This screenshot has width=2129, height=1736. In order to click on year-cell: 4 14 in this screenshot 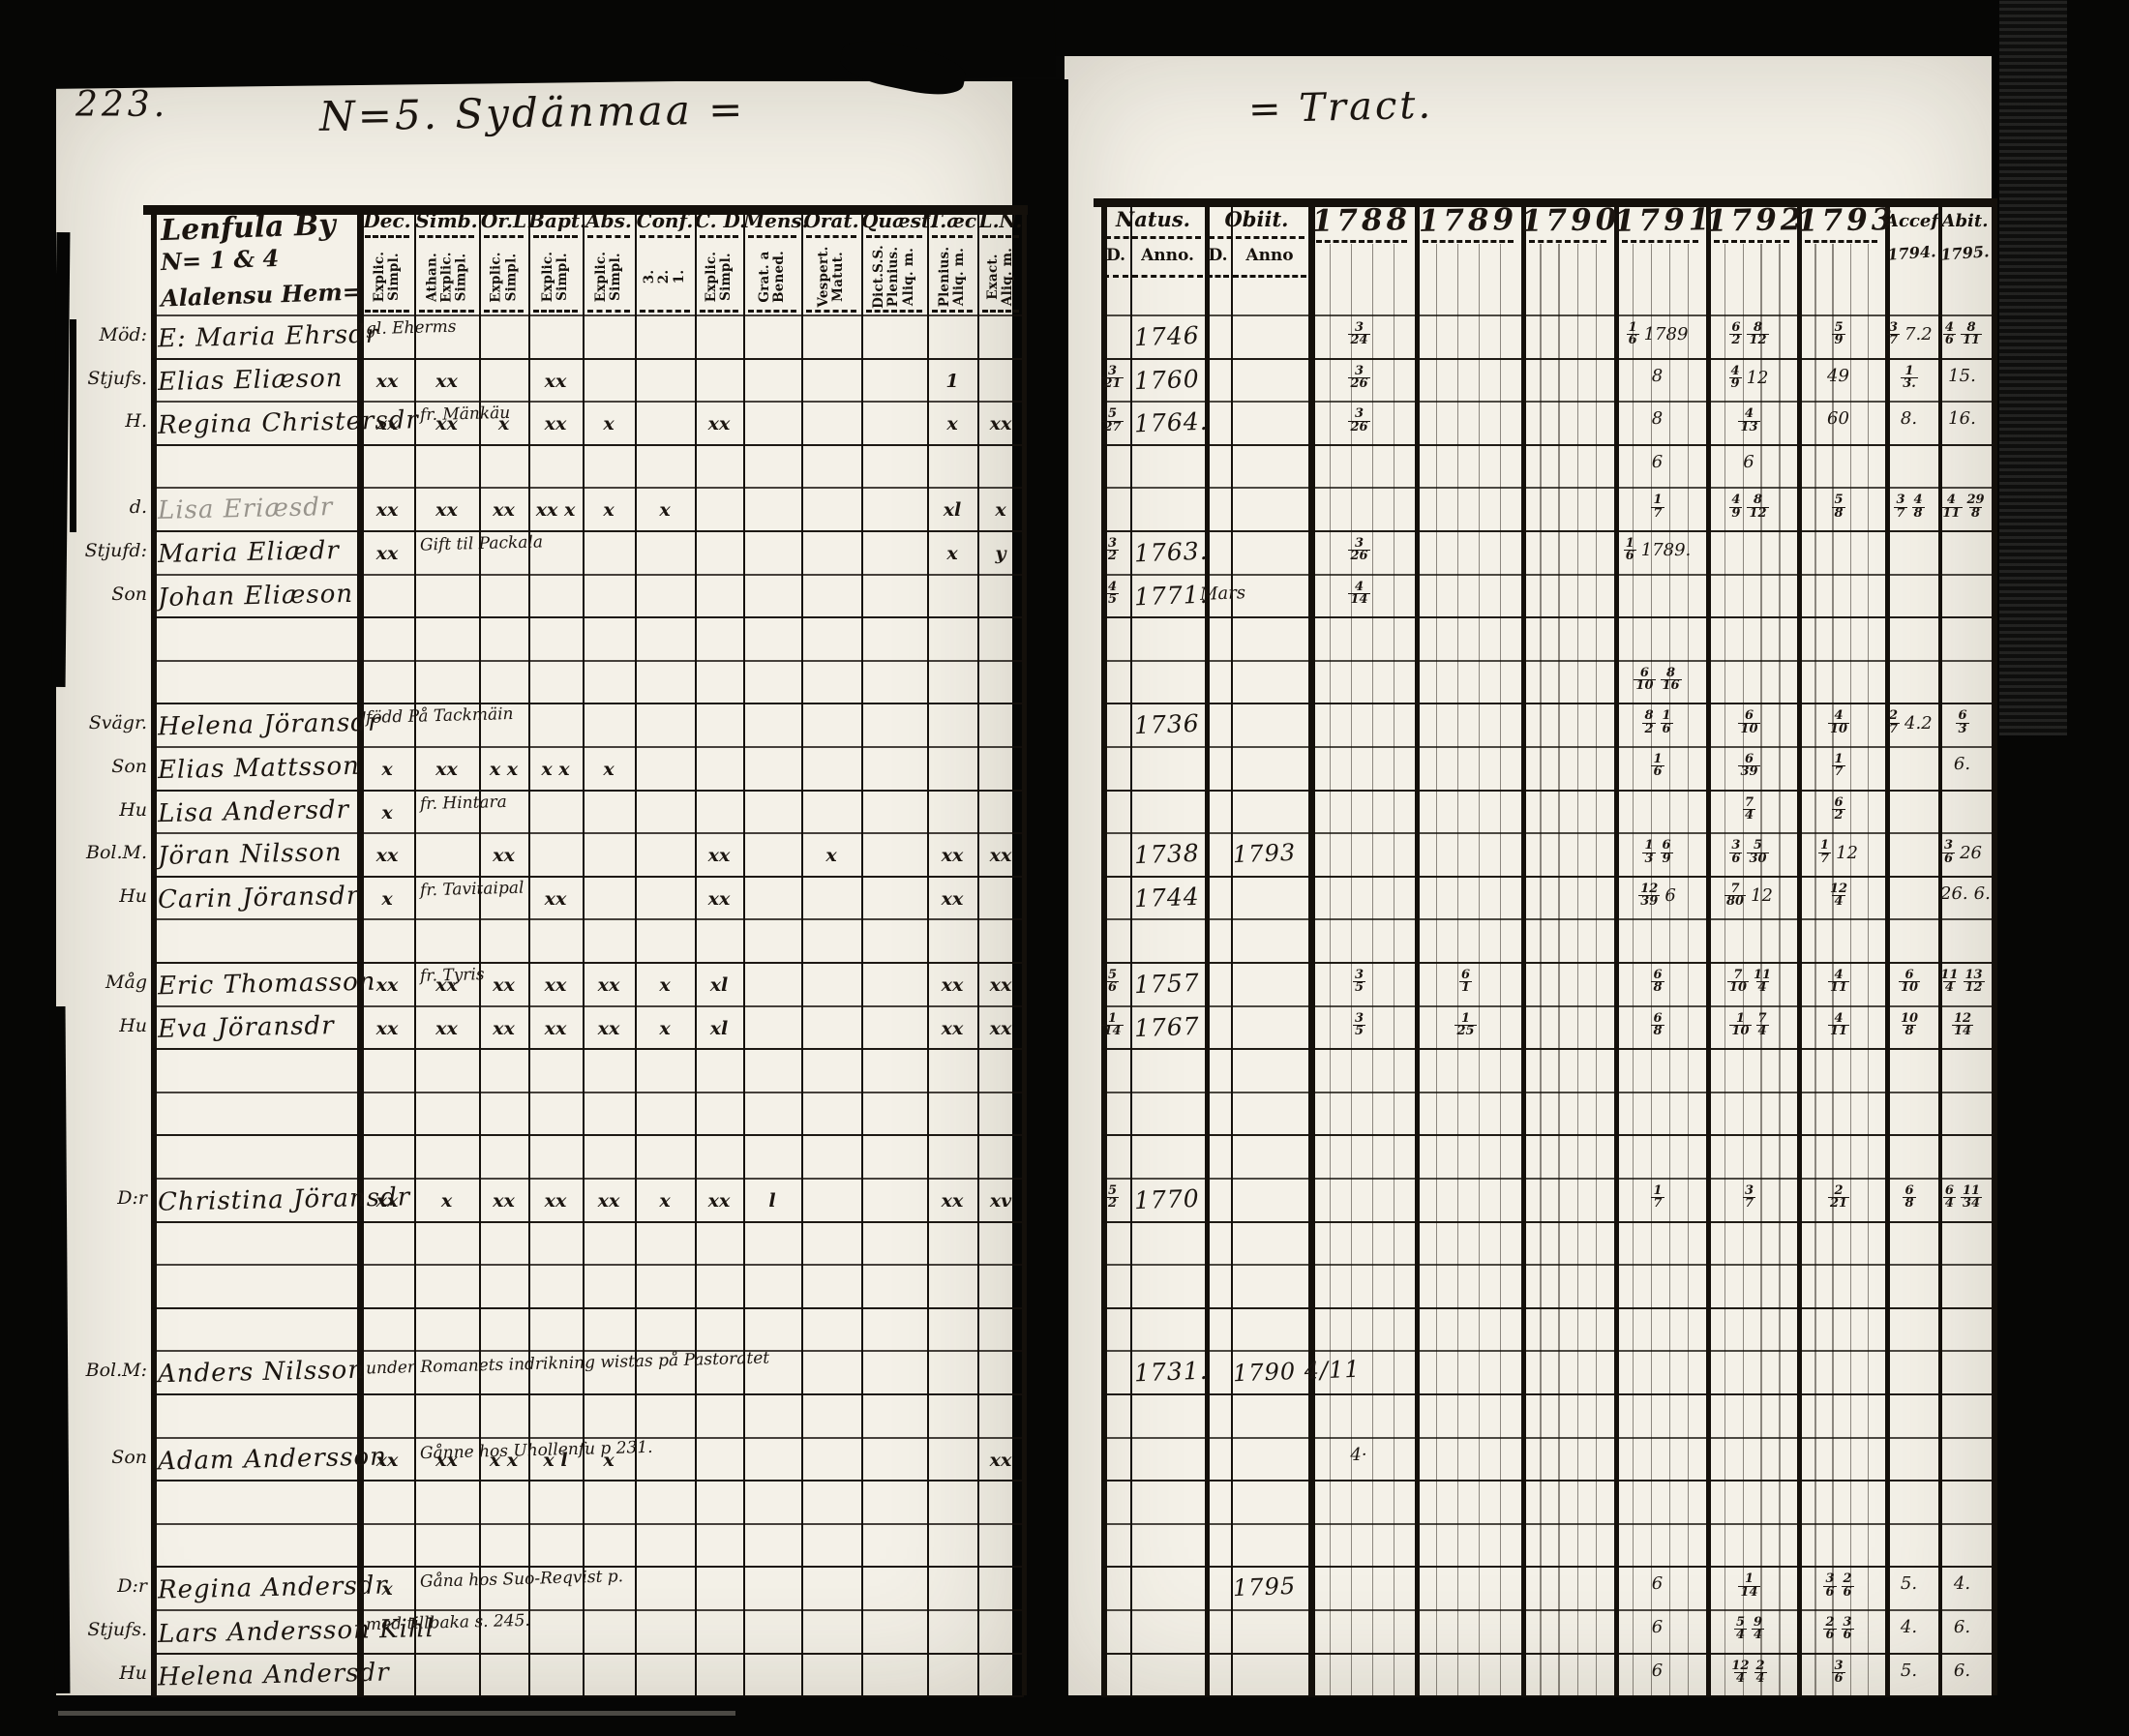, I will do `click(1362, 593)`.